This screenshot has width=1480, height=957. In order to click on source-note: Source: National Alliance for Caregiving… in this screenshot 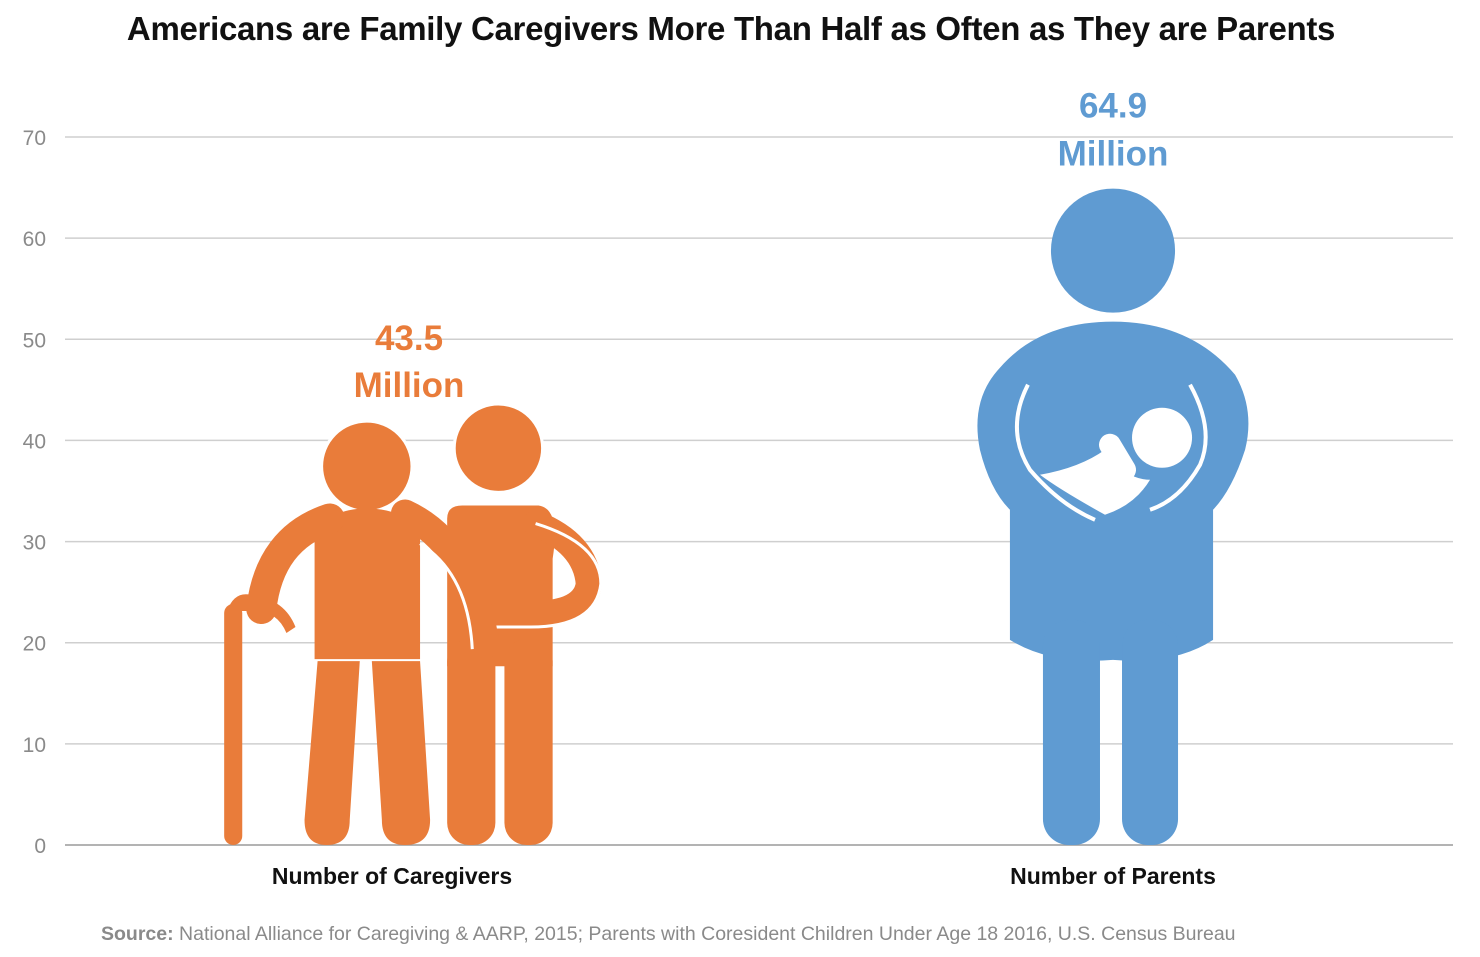, I will do `click(668, 934)`.